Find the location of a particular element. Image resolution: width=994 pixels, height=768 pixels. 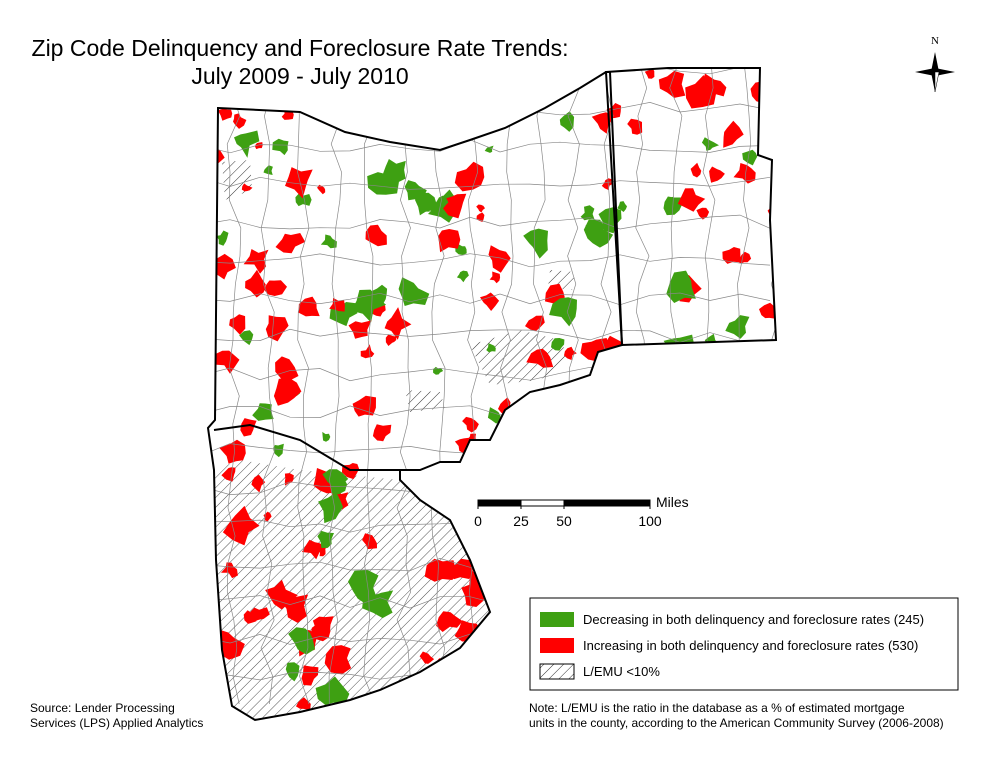

legend-box is located at coordinates (744, 644).